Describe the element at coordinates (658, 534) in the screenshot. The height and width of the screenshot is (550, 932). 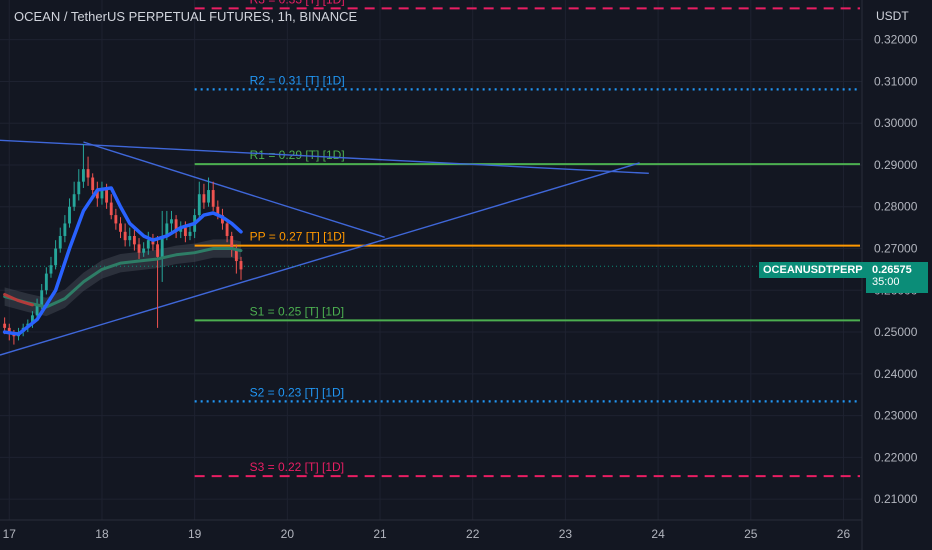
I see `x-tick-label: 24` at that location.